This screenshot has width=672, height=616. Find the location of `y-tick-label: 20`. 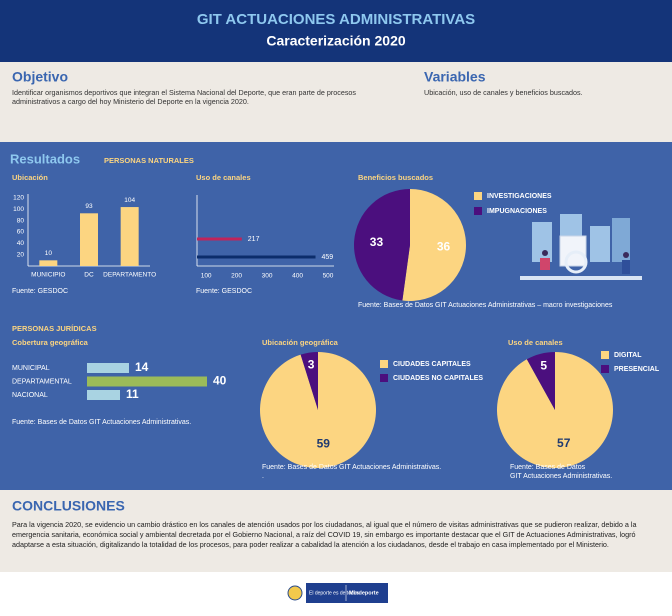

y-tick-label: 20 is located at coordinates (21, 254).